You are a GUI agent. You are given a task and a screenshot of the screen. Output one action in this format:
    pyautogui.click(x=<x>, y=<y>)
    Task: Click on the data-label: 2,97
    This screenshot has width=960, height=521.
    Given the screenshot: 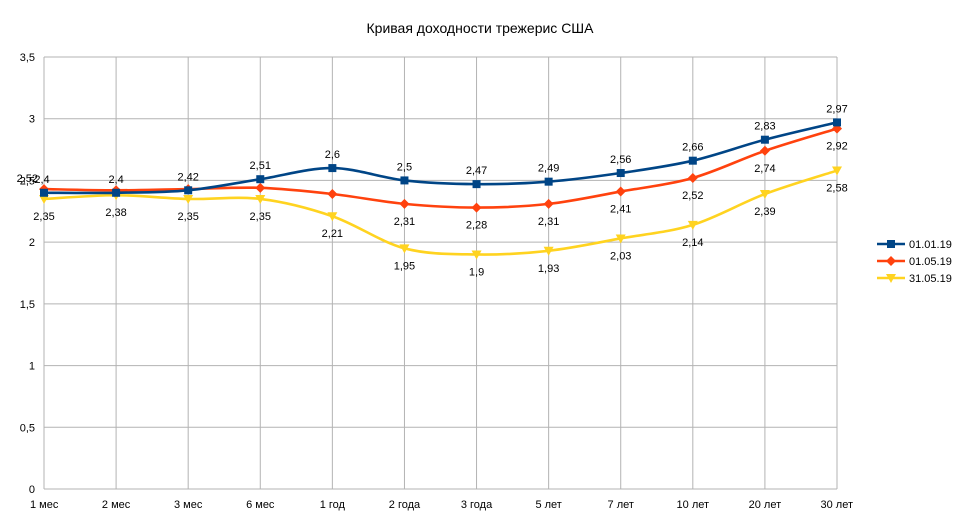 What is the action you would take?
    pyautogui.click(x=836, y=109)
    